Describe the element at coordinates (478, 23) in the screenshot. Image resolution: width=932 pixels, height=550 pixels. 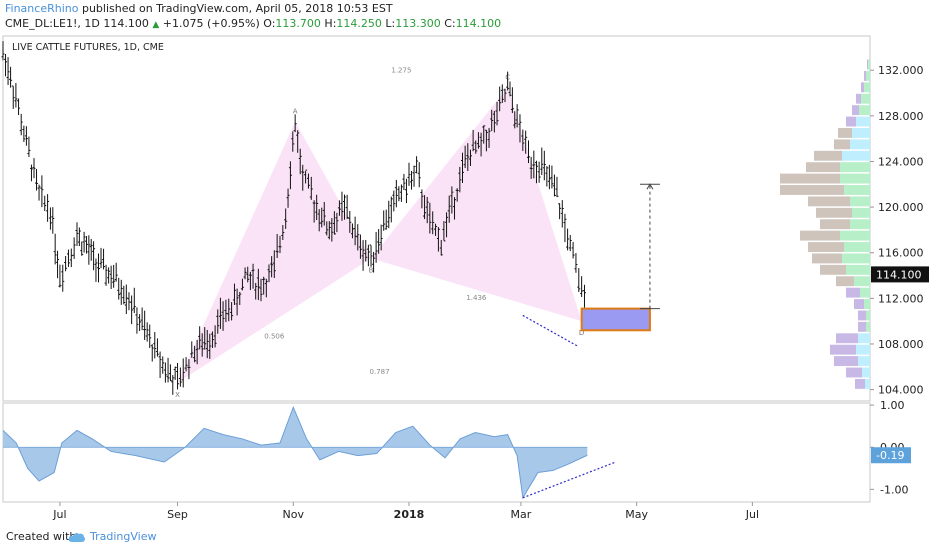
I see `close-value: 114.100` at that location.